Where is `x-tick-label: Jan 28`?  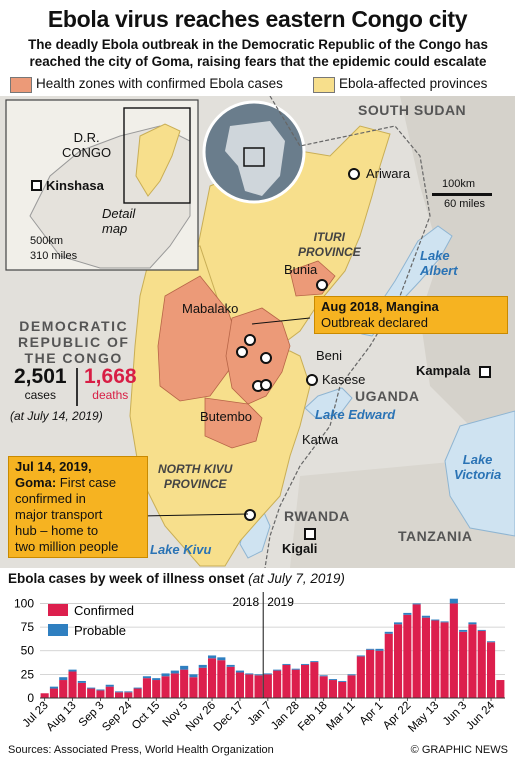 x-tick-label: Jan 28 is located at coordinates (285, 716).